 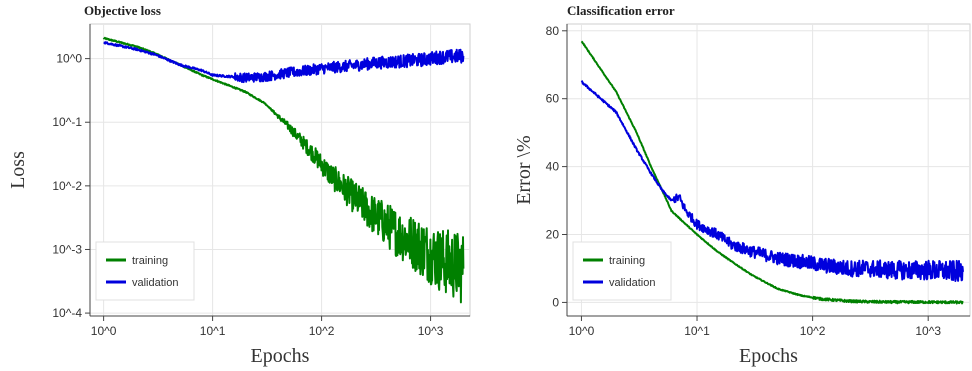 What do you see at coordinates (553, 31) in the screenshot?
I see `y-tick-label: 80` at bounding box center [553, 31].